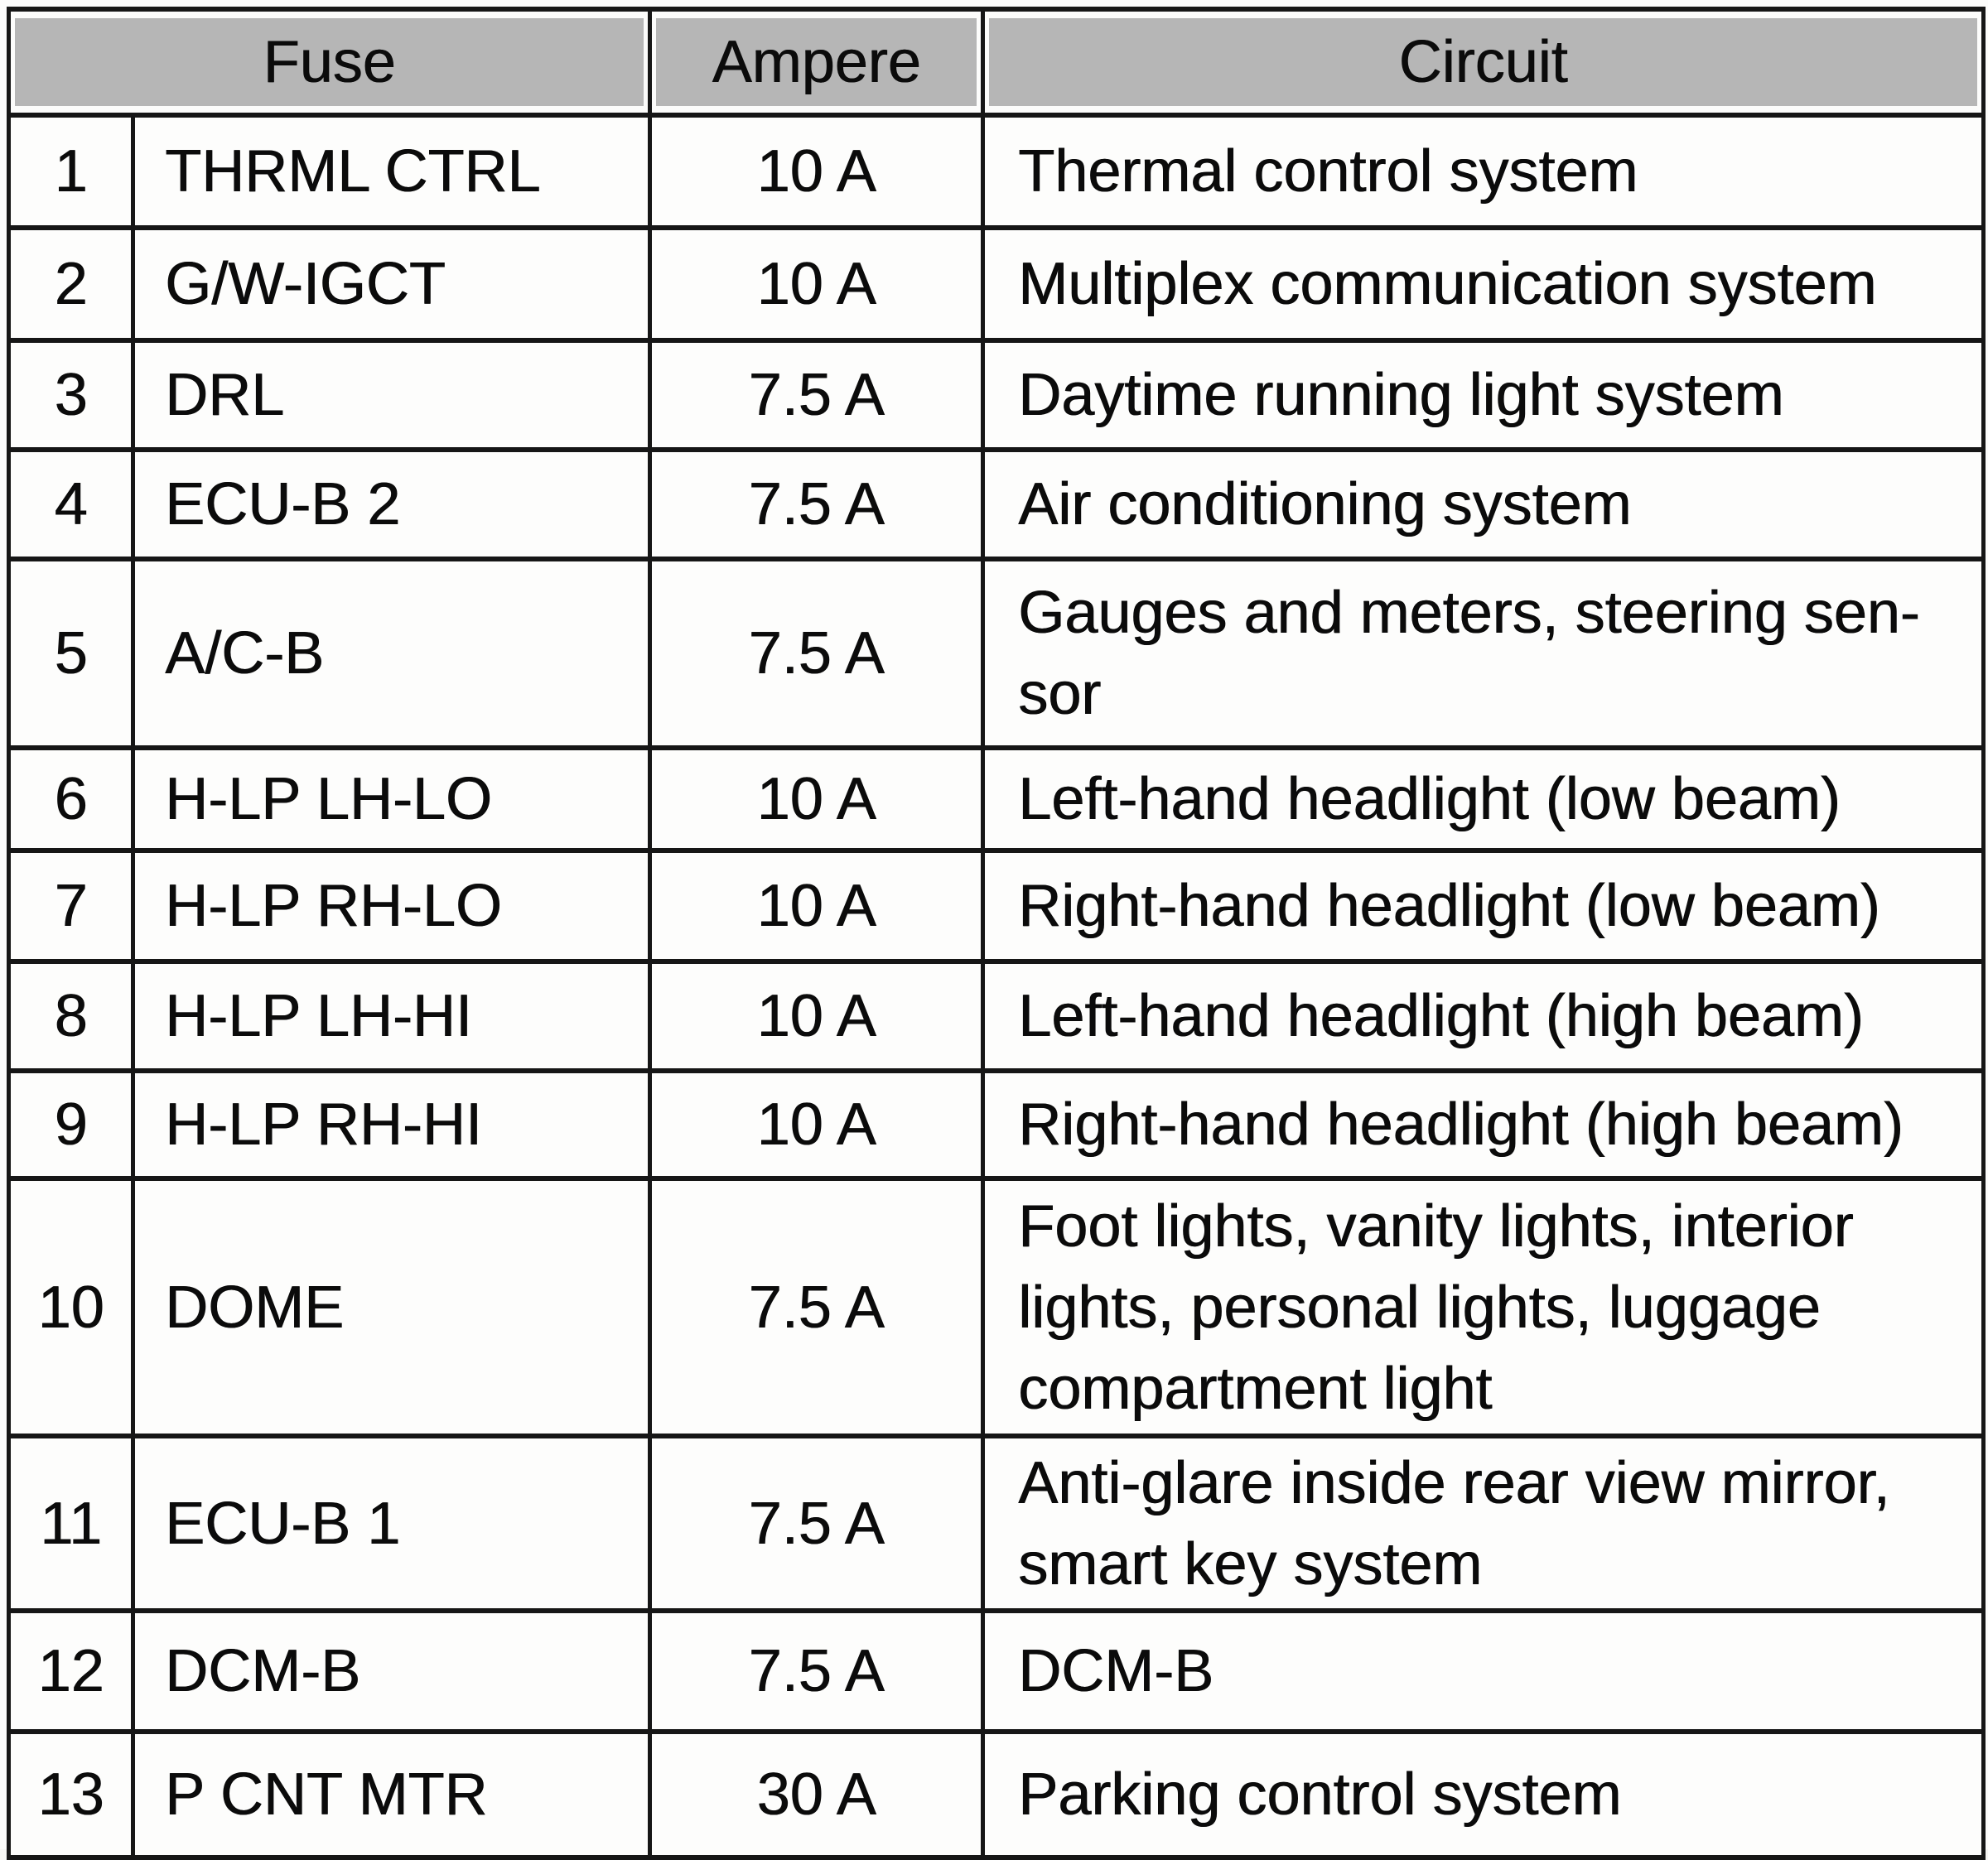 This screenshot has width=1988, height=1860. Describe the element at coordinates (1483, 1671) in the screenshot. I see `circuit-cell: DCM-B` at that location.